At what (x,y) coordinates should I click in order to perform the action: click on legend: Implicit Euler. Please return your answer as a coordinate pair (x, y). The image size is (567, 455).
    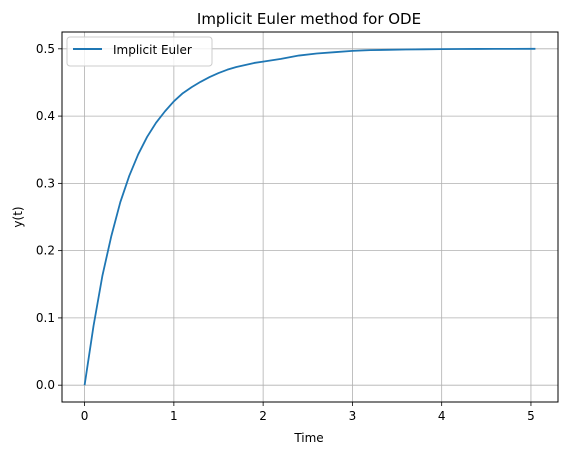
    Looking at the image, I should click on (139, 51).